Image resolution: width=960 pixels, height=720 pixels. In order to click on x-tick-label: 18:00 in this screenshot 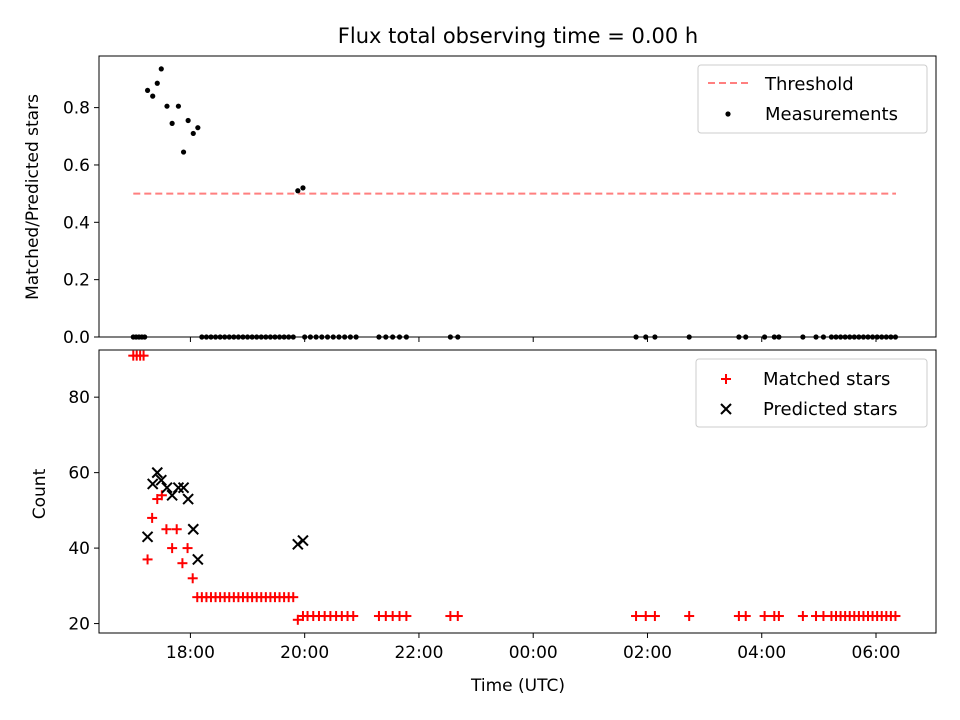, I will do `click(190, 653)`.